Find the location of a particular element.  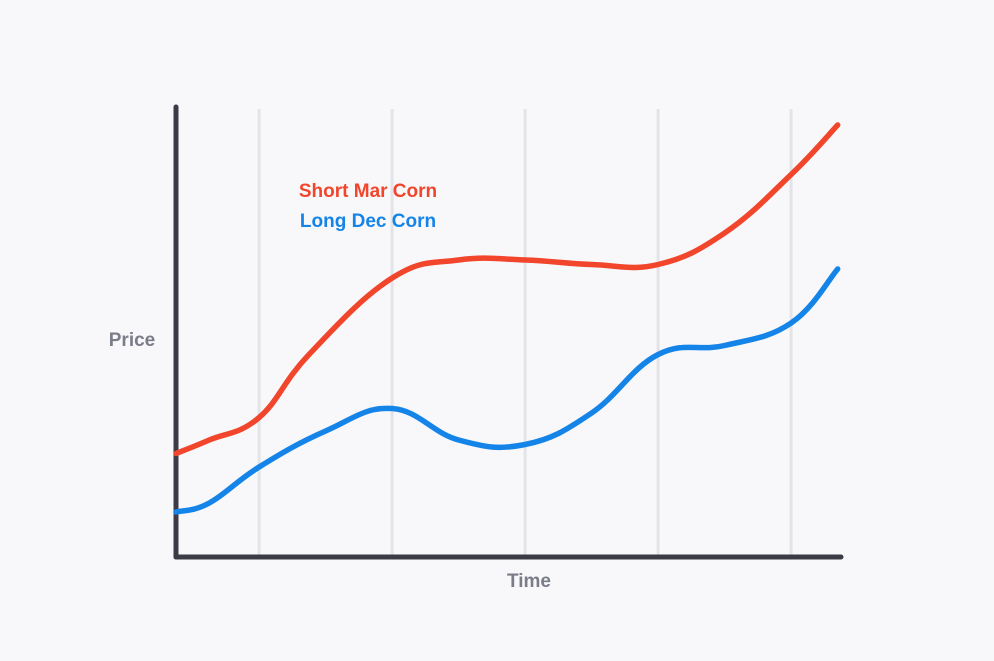

legend-label-short-mar-corn: Short Mar Corn is located at coordinates (368, 191).